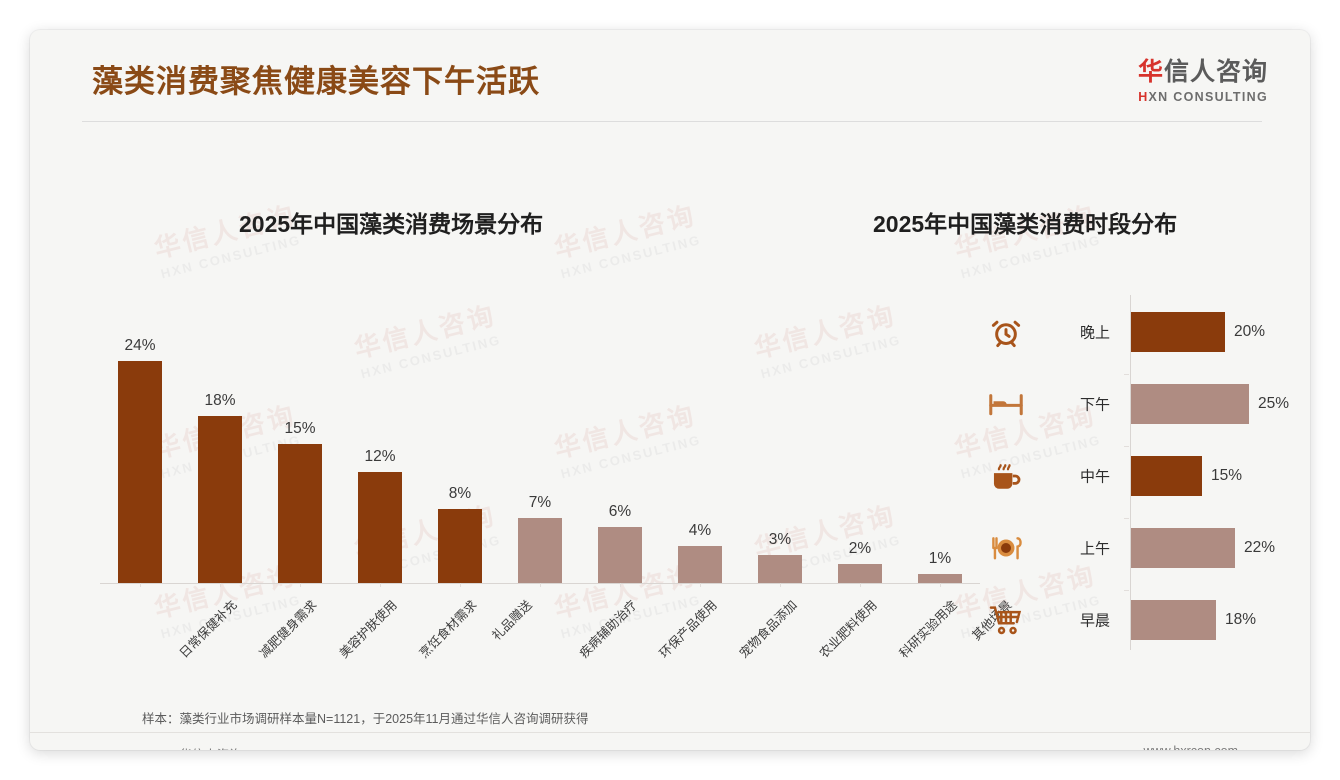 The height and width of the screenshot is (780, 1340). What do you see at coordinates (848, 629) in the screenshot?
I see `bar-category-label: 农业肥料使用` at bounding box center [848, 629].